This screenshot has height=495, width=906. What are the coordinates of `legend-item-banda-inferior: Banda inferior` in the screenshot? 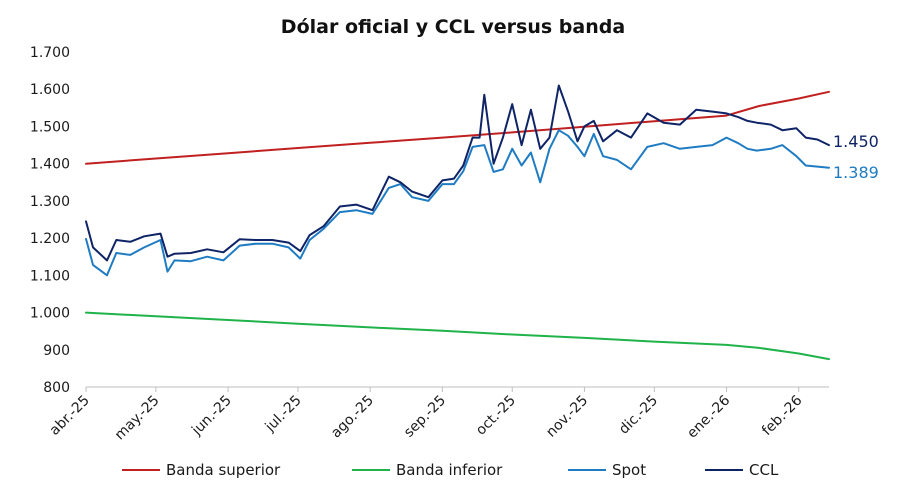 It's located at (427, 470).